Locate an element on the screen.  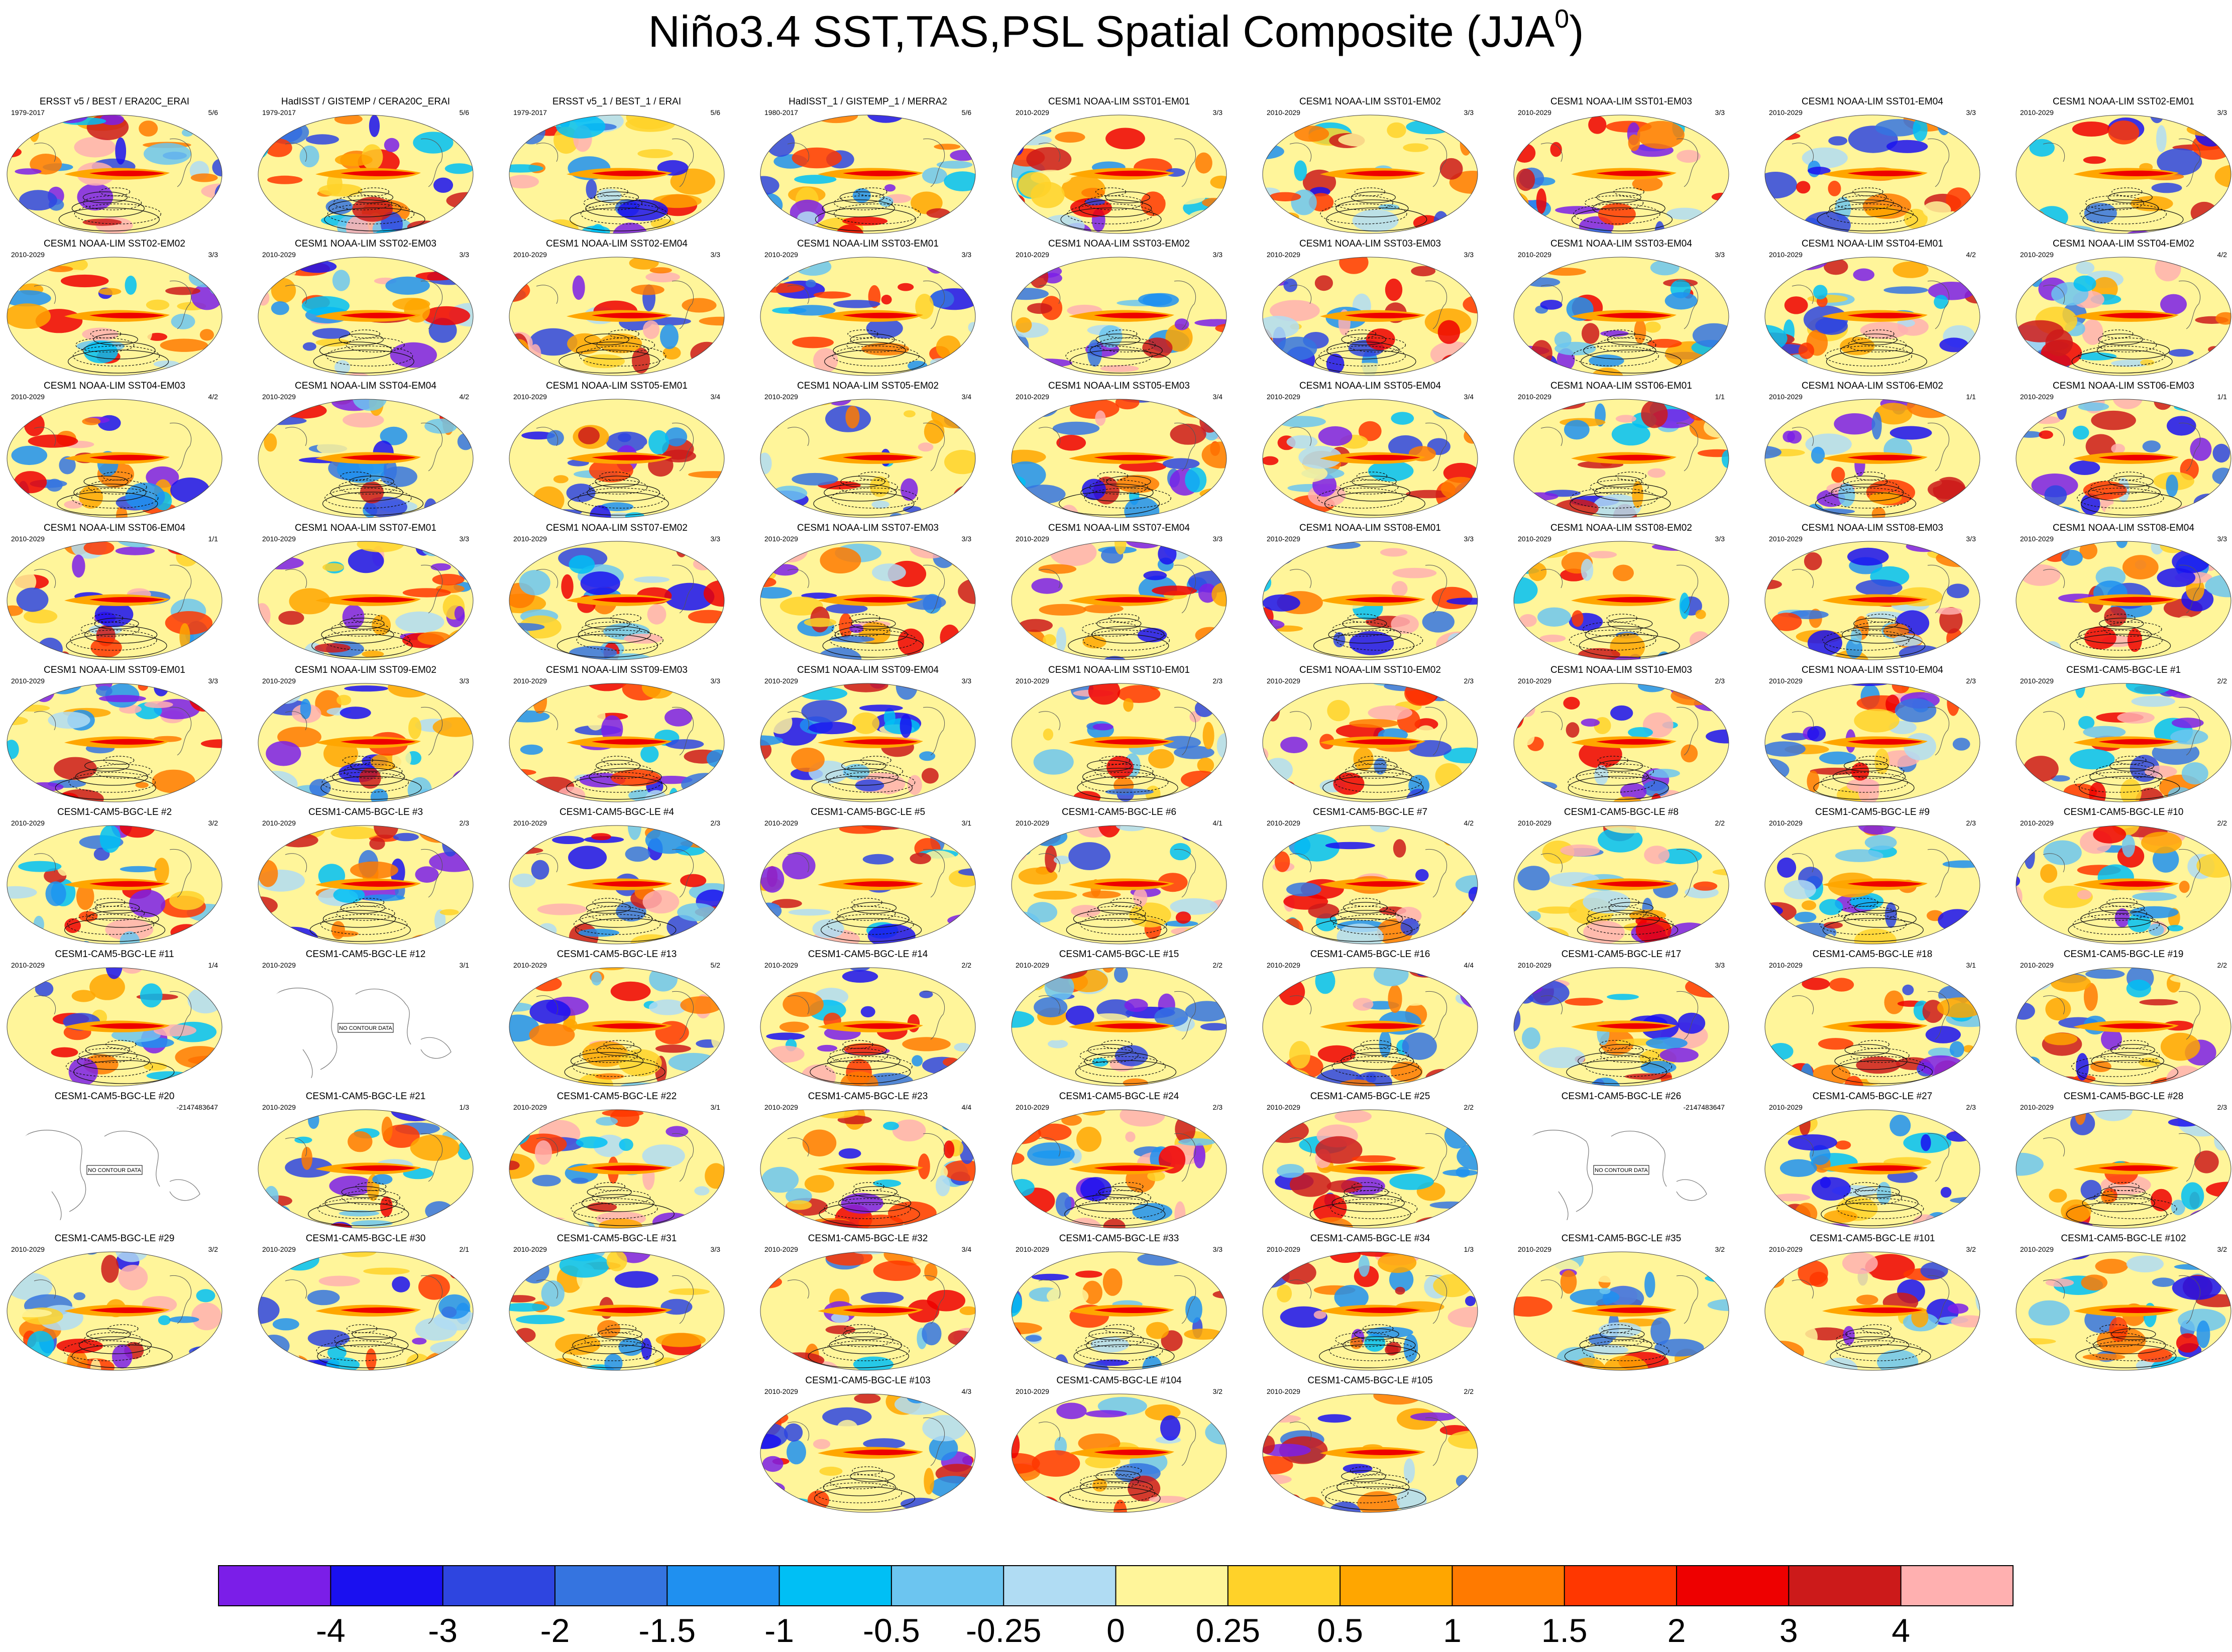
map-panel: CESM1 NOAA-LIM SST03-EM03 2010-2029 3/3 is located at coordinates (1371, 309).